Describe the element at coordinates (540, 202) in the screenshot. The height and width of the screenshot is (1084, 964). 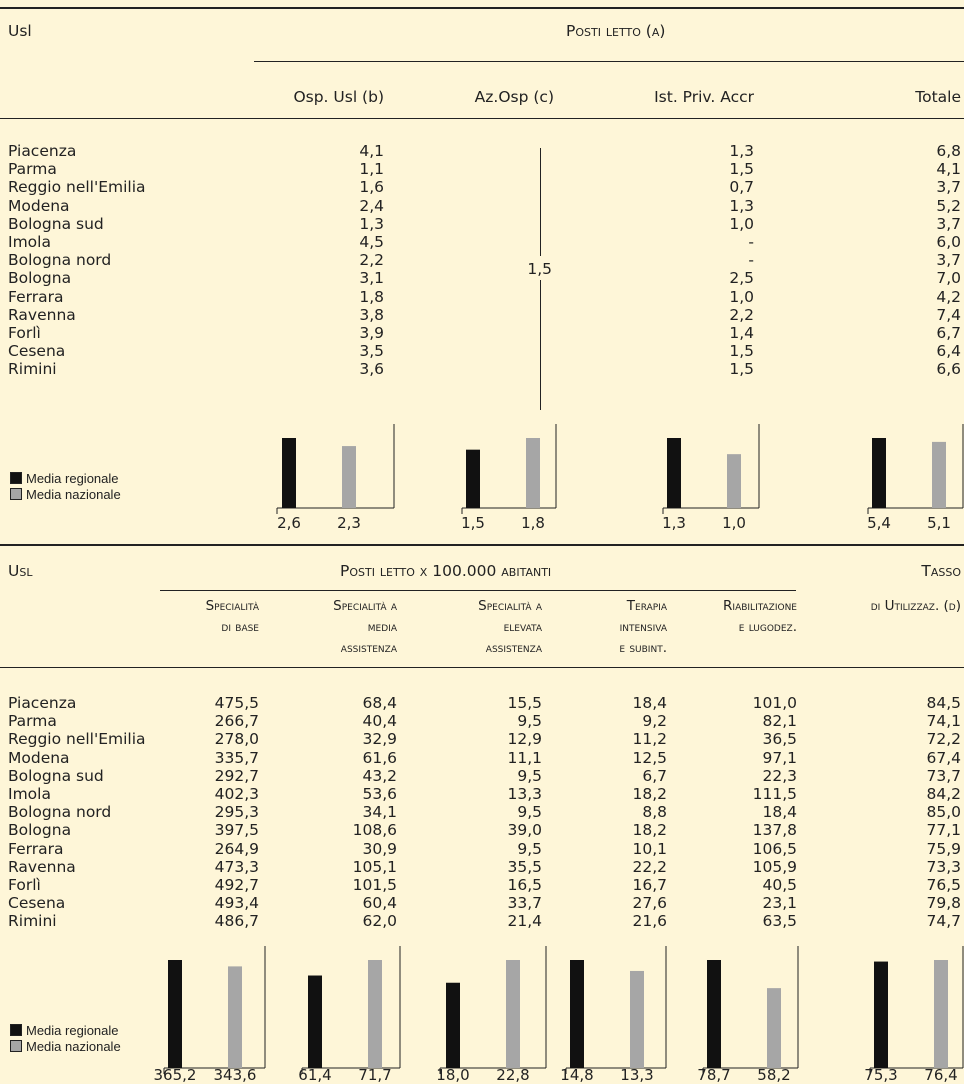
I see `az-osp-bracket-upper` at that location.